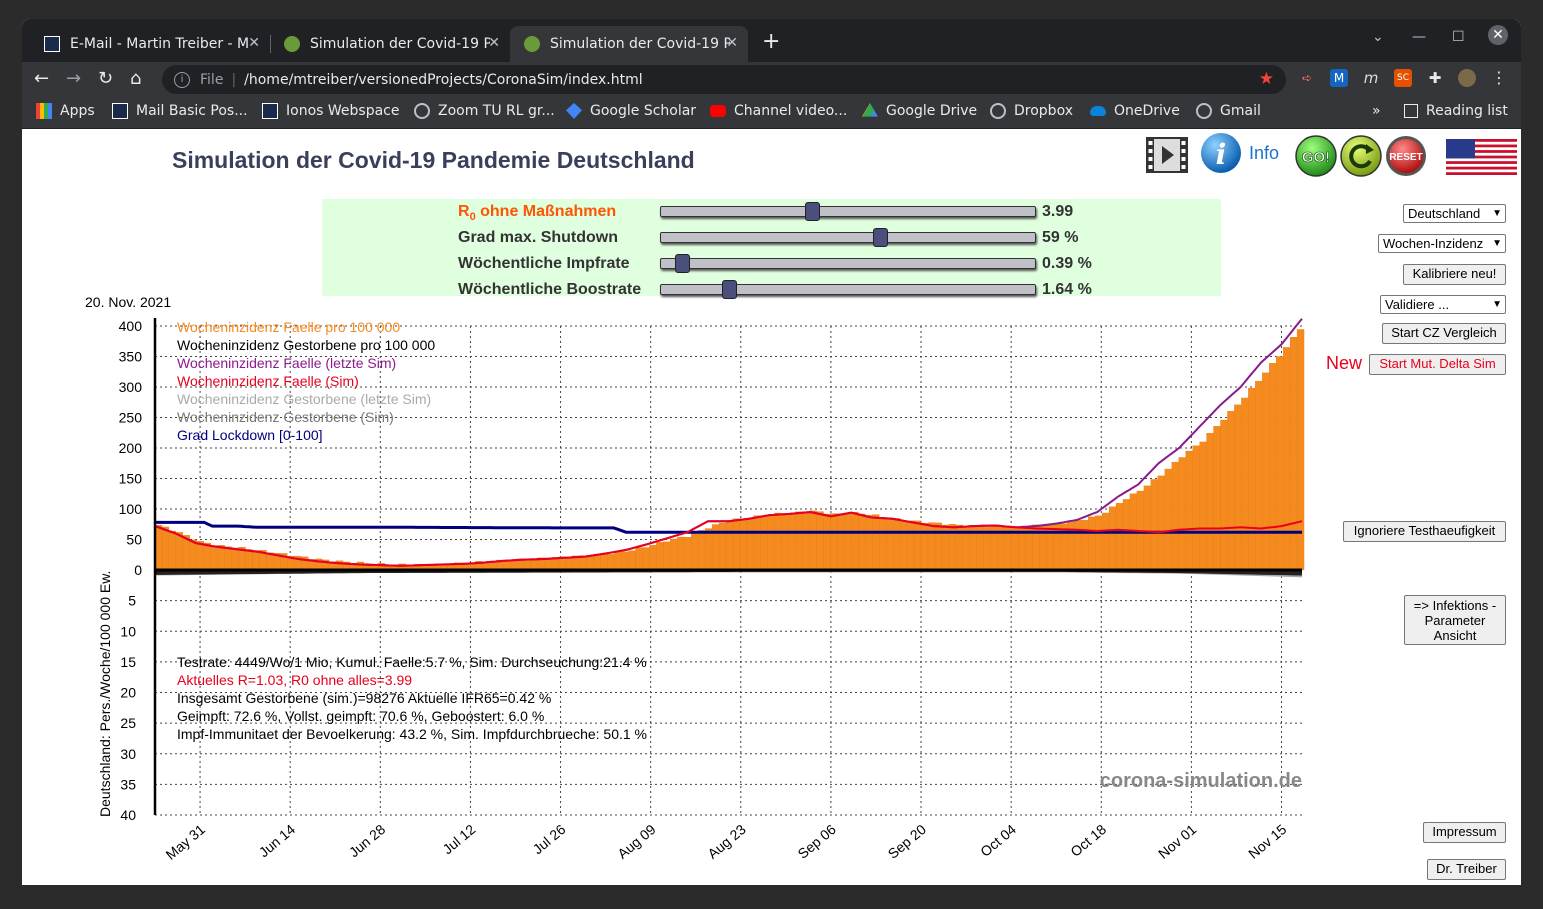  What do you see at coordinates (1307, 78) in the screenshot?
I see `extension-arrow-icon: ➪` at bounding box center [1307, 78].